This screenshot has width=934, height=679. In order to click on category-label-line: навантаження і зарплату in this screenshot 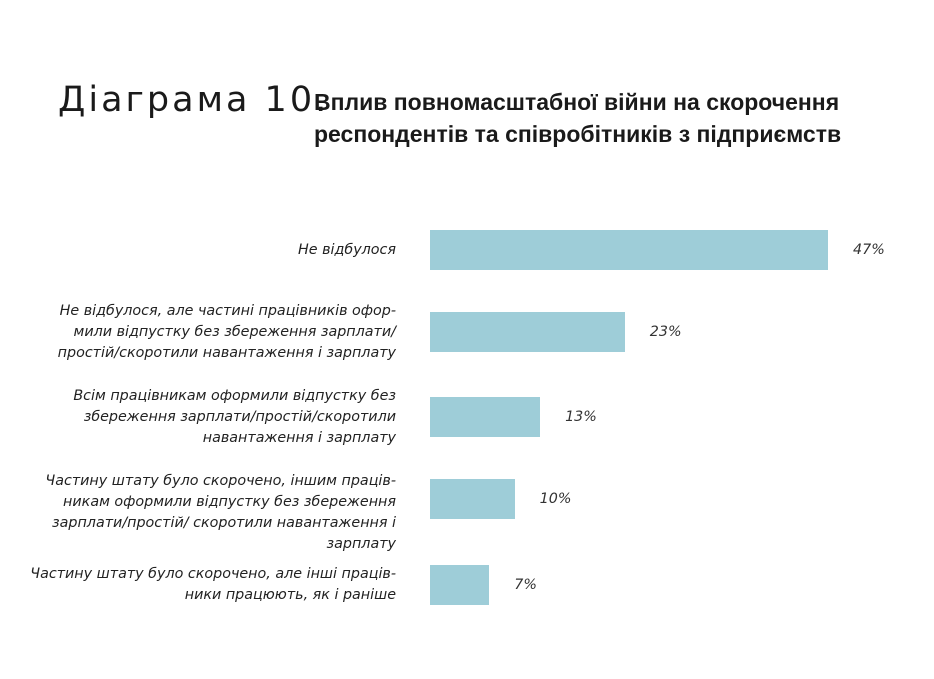, I will do `click(299, 437)`.